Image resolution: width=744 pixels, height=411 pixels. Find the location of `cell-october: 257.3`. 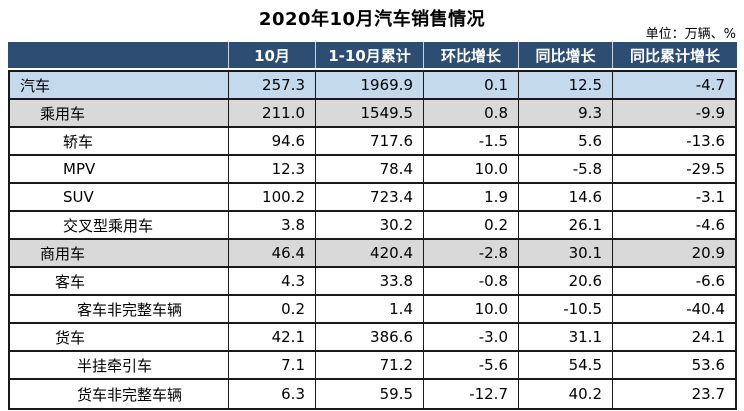

cell-october: 257.3 is located at coordinates (271, 85).